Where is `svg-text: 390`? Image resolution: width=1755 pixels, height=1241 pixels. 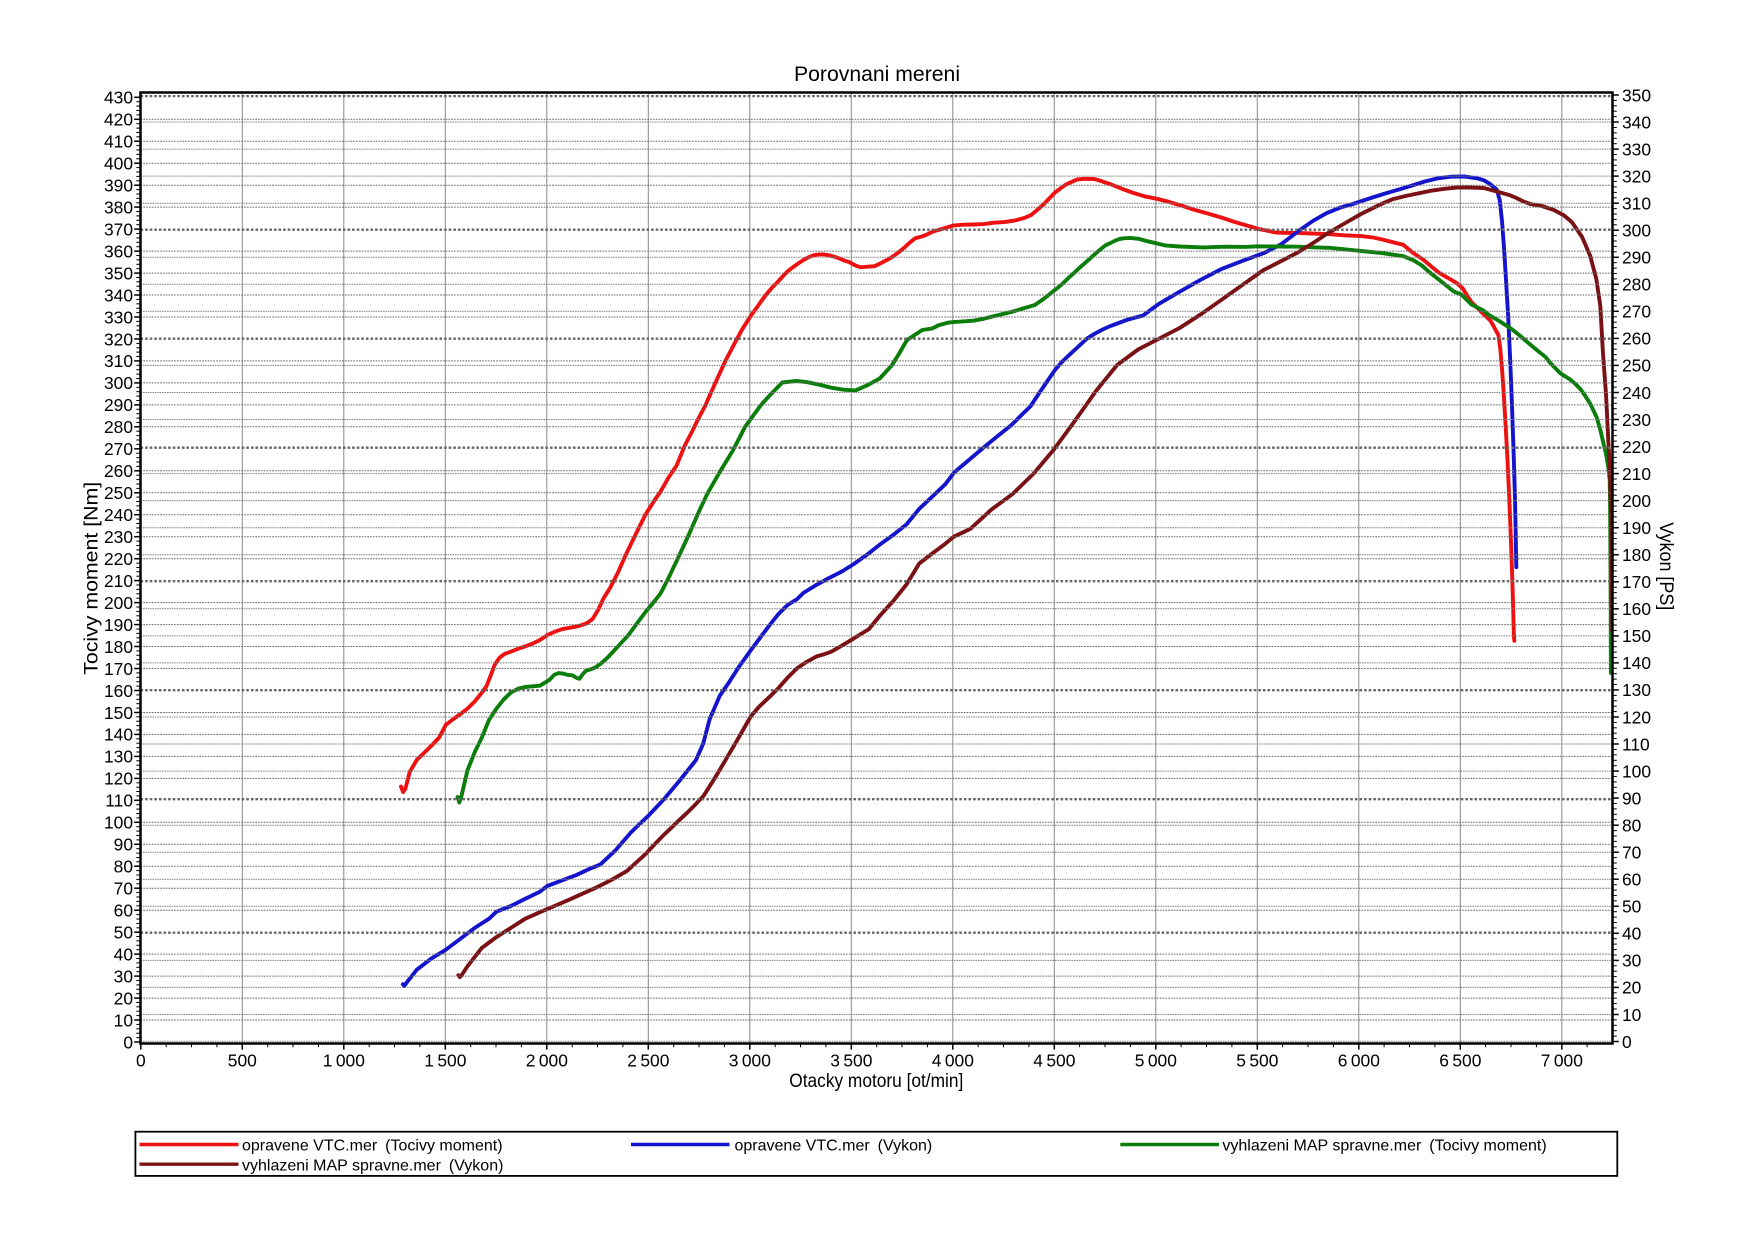 svg-text: 390 is located at coordinates (118, 186).